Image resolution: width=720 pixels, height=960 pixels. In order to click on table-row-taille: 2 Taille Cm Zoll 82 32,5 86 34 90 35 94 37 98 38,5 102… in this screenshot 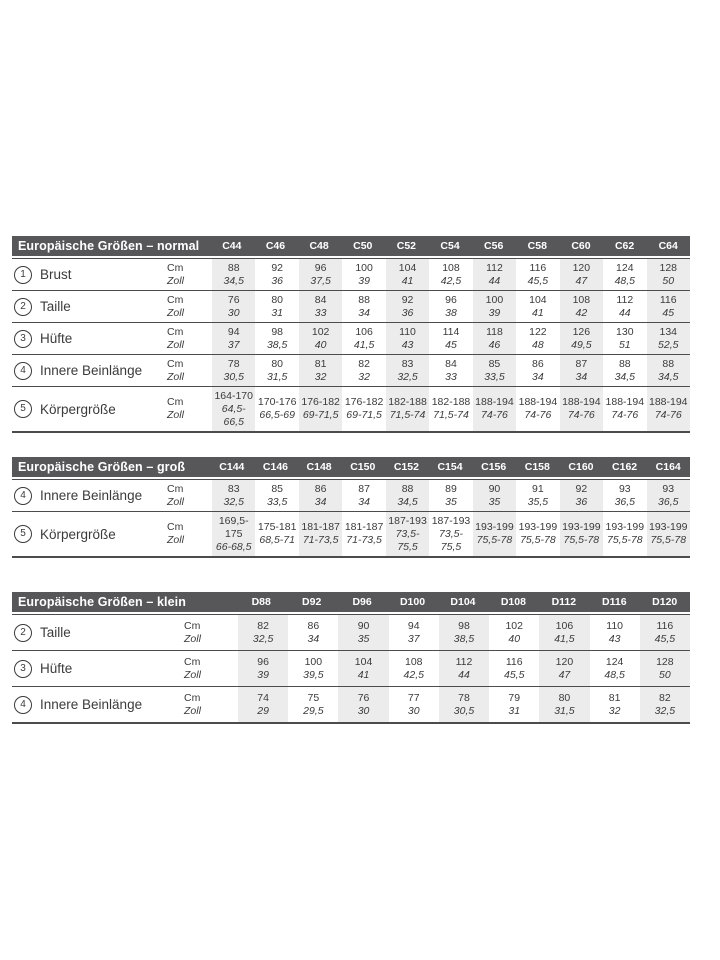, I will do `click(351, 632)`.